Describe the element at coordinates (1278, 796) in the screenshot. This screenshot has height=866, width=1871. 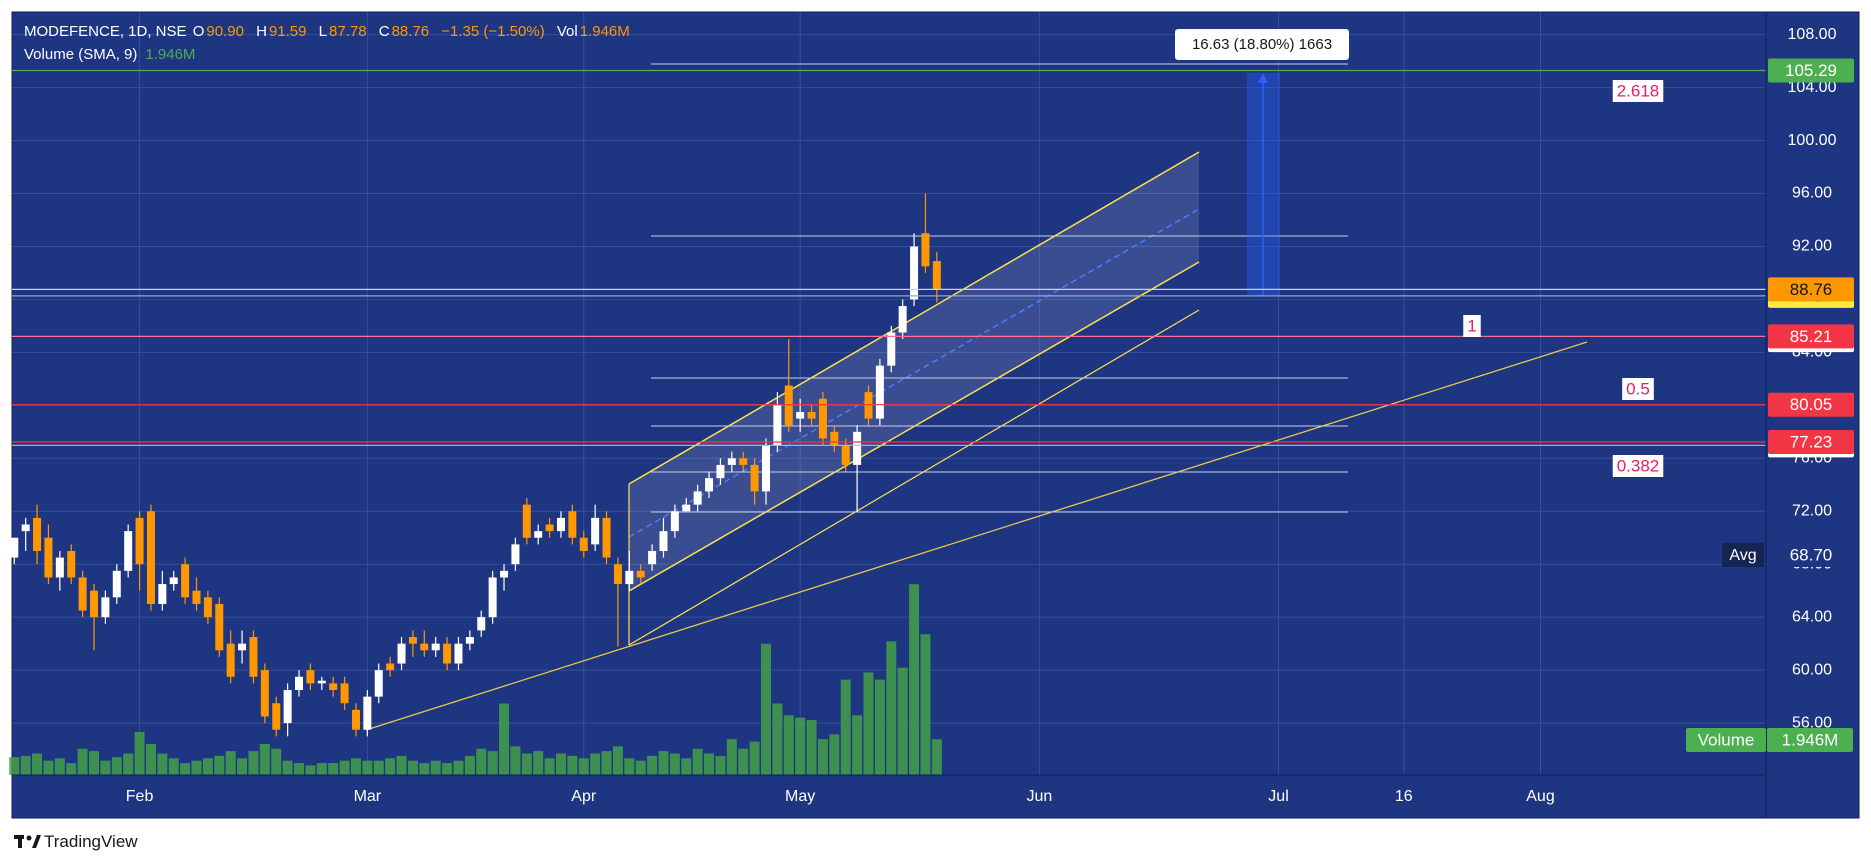
I see `x-tick-label: Jul` at that location.